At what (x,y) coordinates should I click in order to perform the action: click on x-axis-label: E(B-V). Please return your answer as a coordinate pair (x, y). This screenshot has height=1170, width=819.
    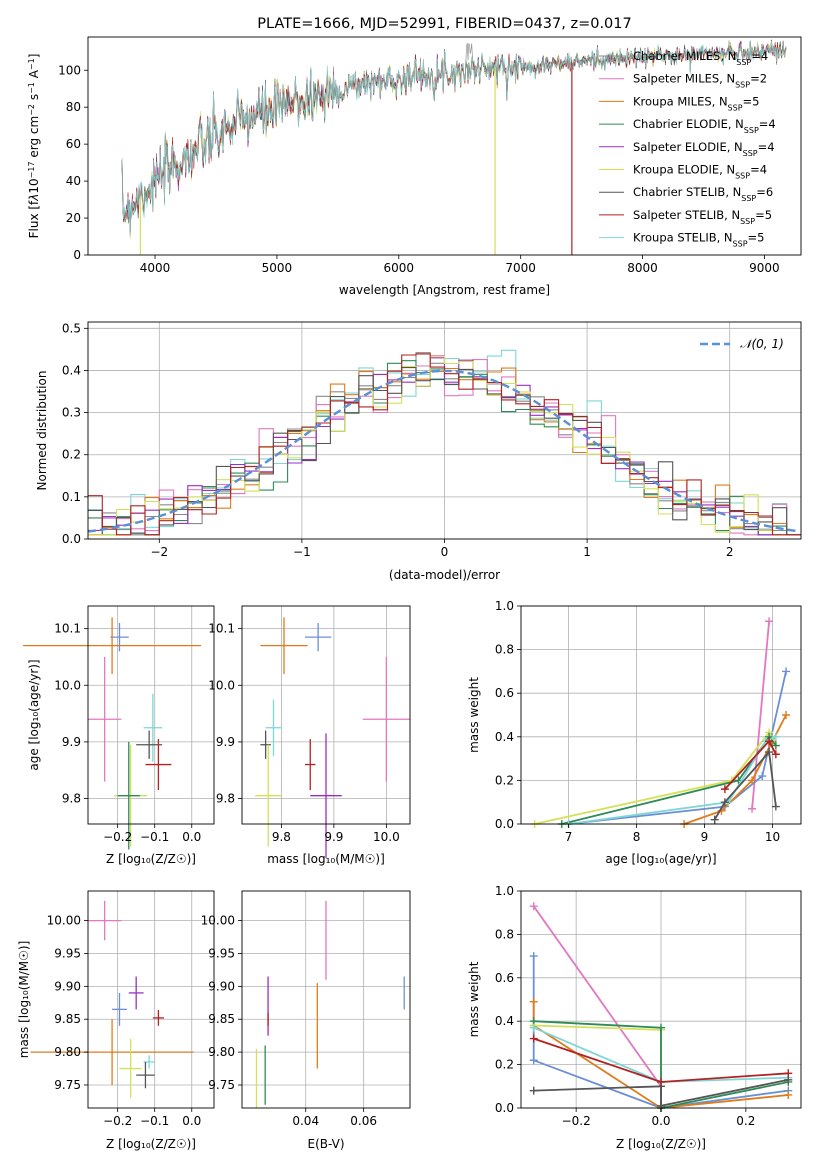
    Looking at the image, I should click on (325, 1144).